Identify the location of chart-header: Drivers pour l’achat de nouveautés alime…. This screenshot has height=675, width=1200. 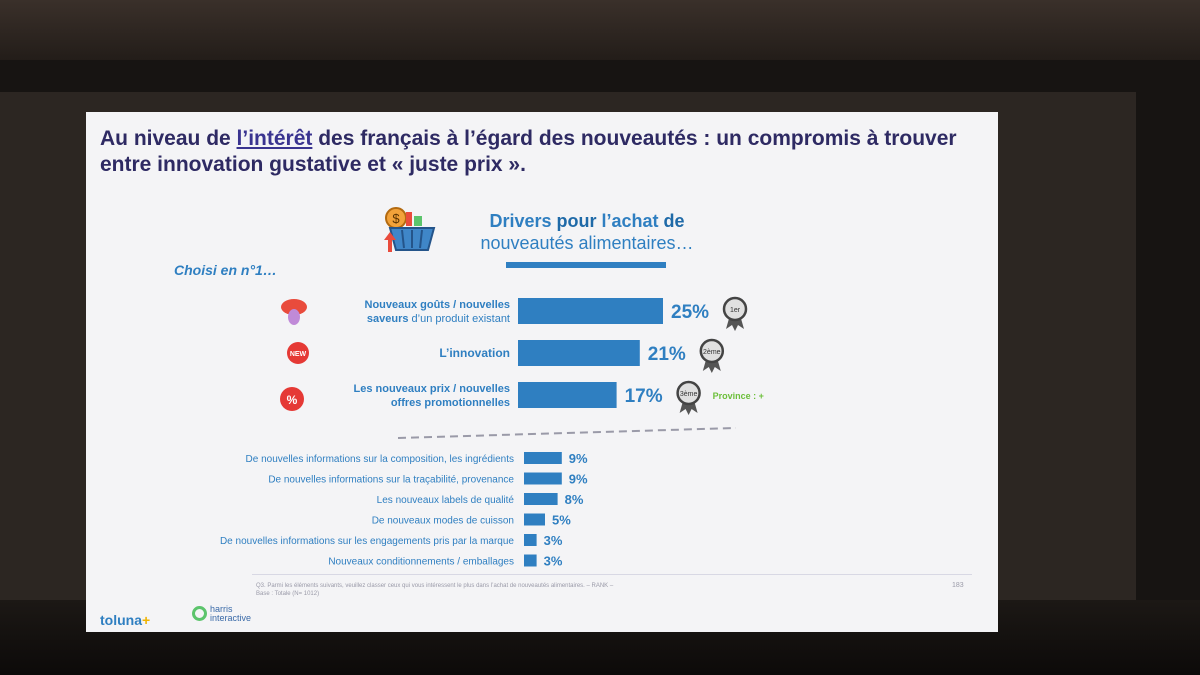
(587, 232).